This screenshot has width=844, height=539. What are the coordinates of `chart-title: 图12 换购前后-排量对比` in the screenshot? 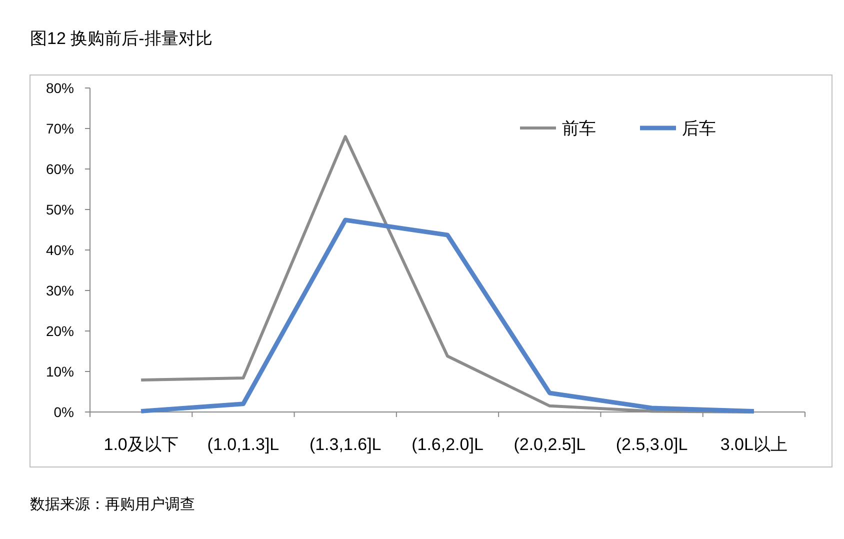 It's located at (121, 38).